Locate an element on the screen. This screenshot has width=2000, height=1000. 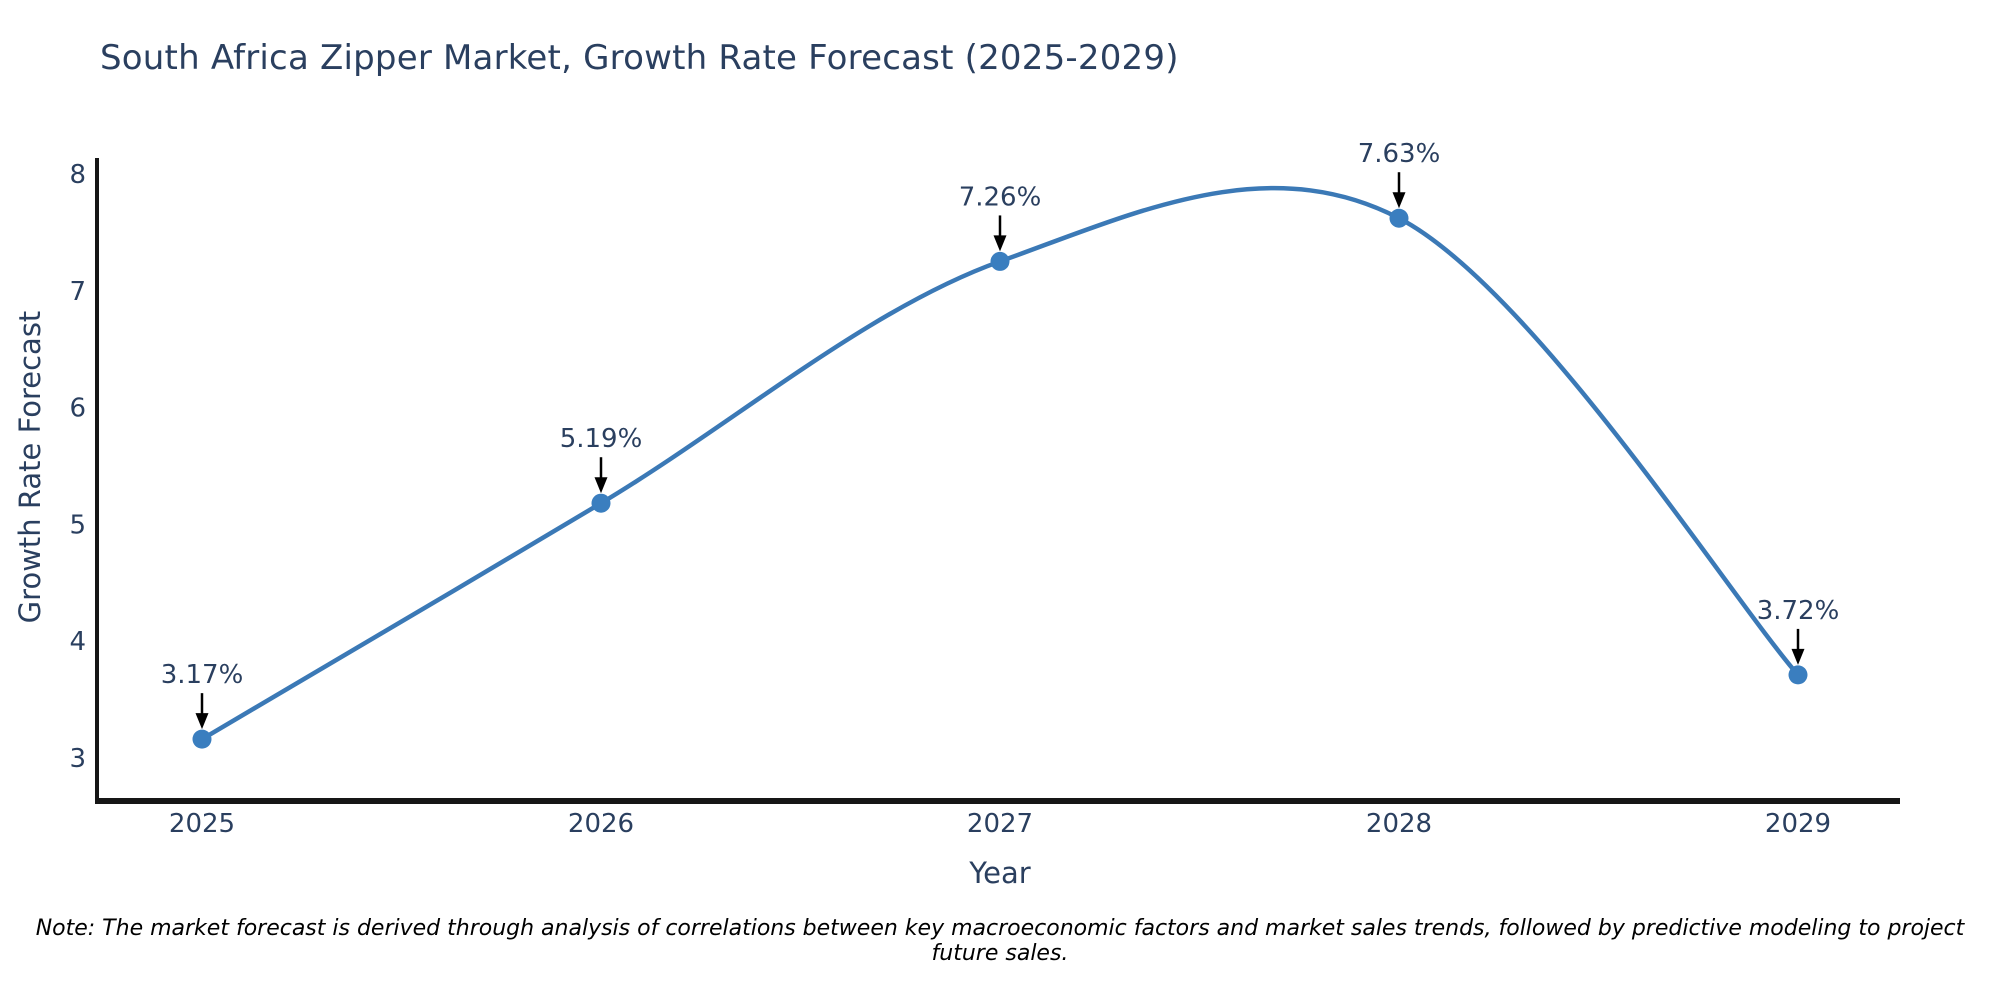
x-tick-label: 2027 is located at coordinates (1000, 824).